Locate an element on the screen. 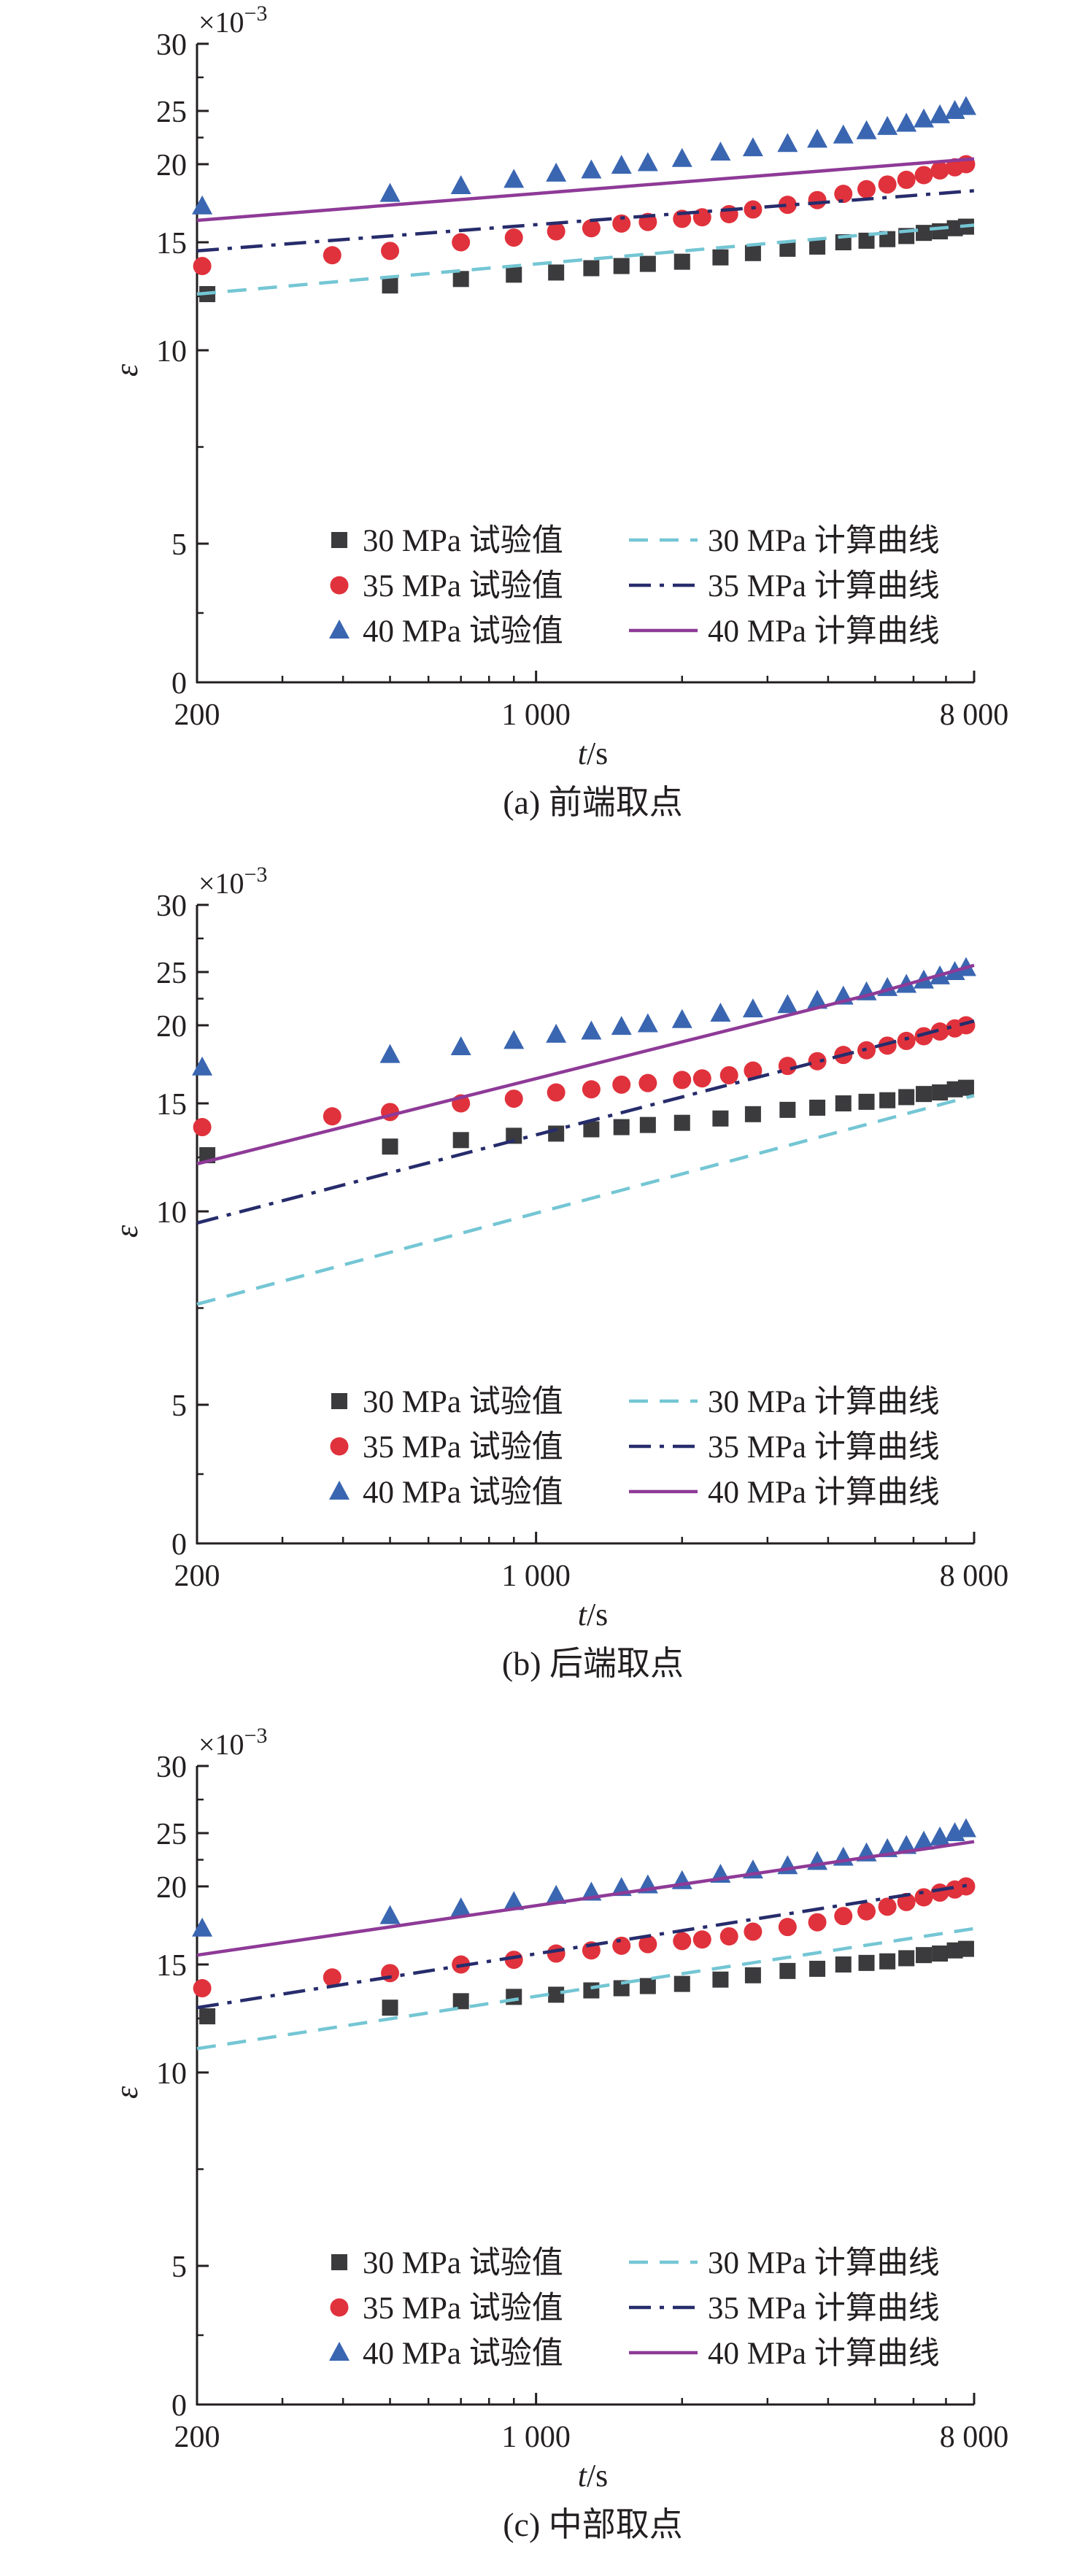 This screenshot has height=2576, width=1077. panel-caption: (a) 前端取点 is located at coordinates (593, 802).